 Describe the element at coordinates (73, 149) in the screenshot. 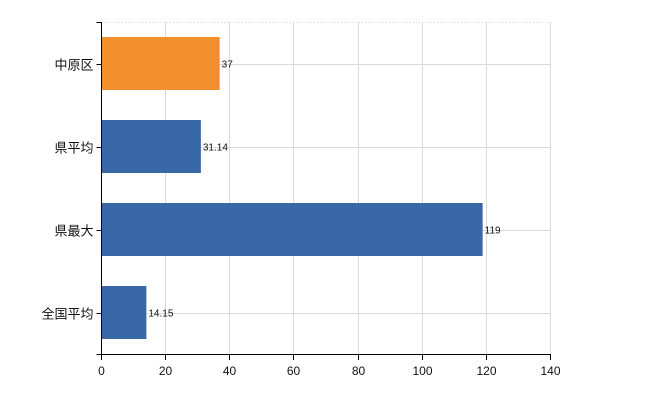

I see `category-label-1: 県平均` at that location.